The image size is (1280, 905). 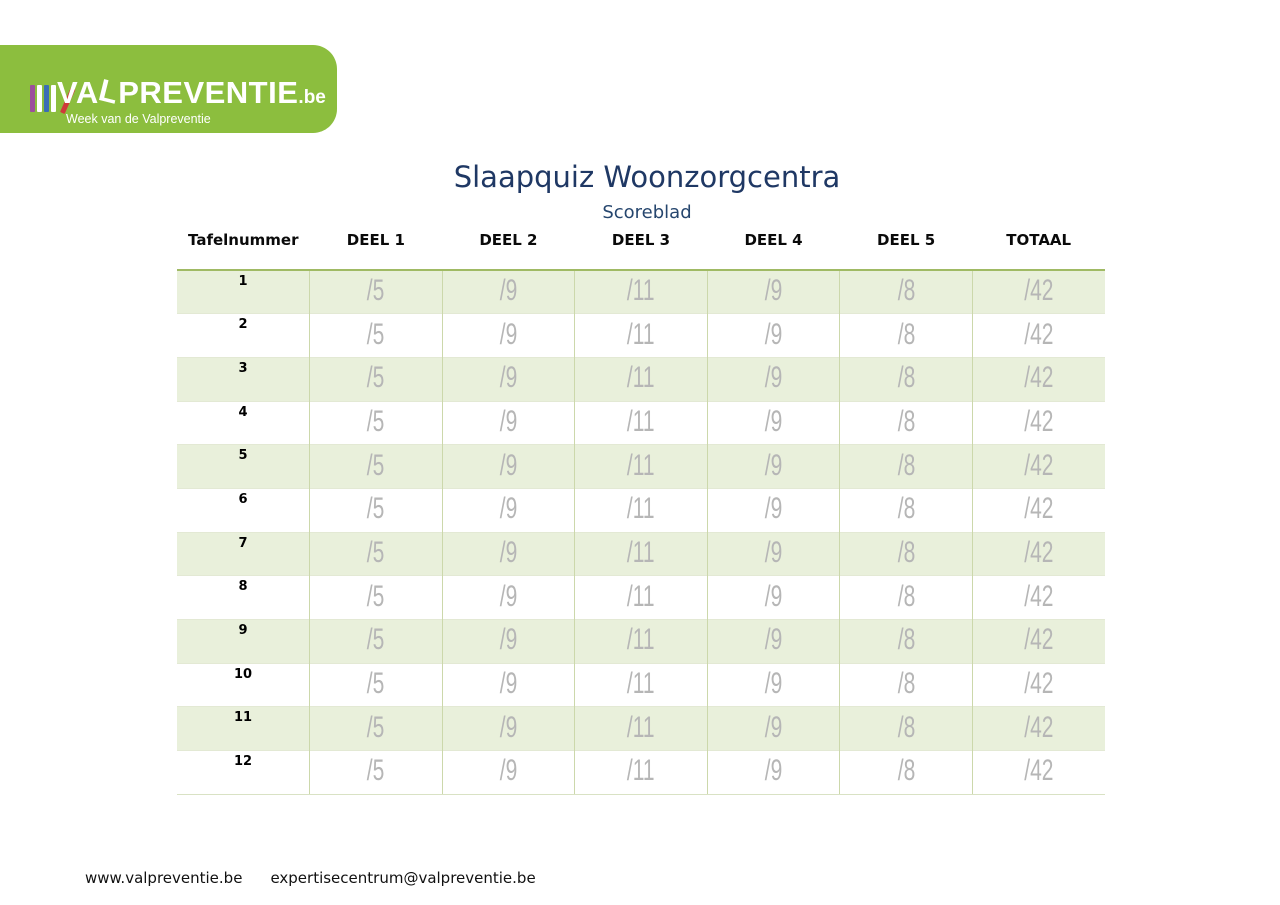 I want to click on books-icon, so click(x=53, y=100).